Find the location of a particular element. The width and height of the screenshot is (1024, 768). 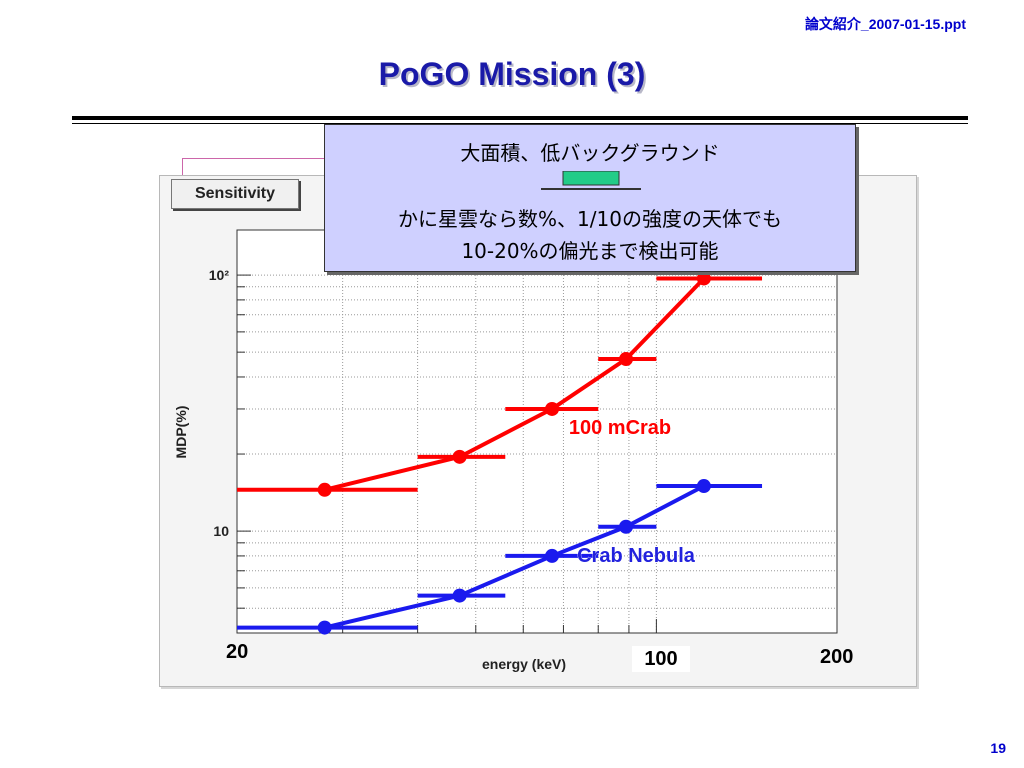

callout-line1: 大面積、低バックグラウンド is located at coordinates (590, 153).